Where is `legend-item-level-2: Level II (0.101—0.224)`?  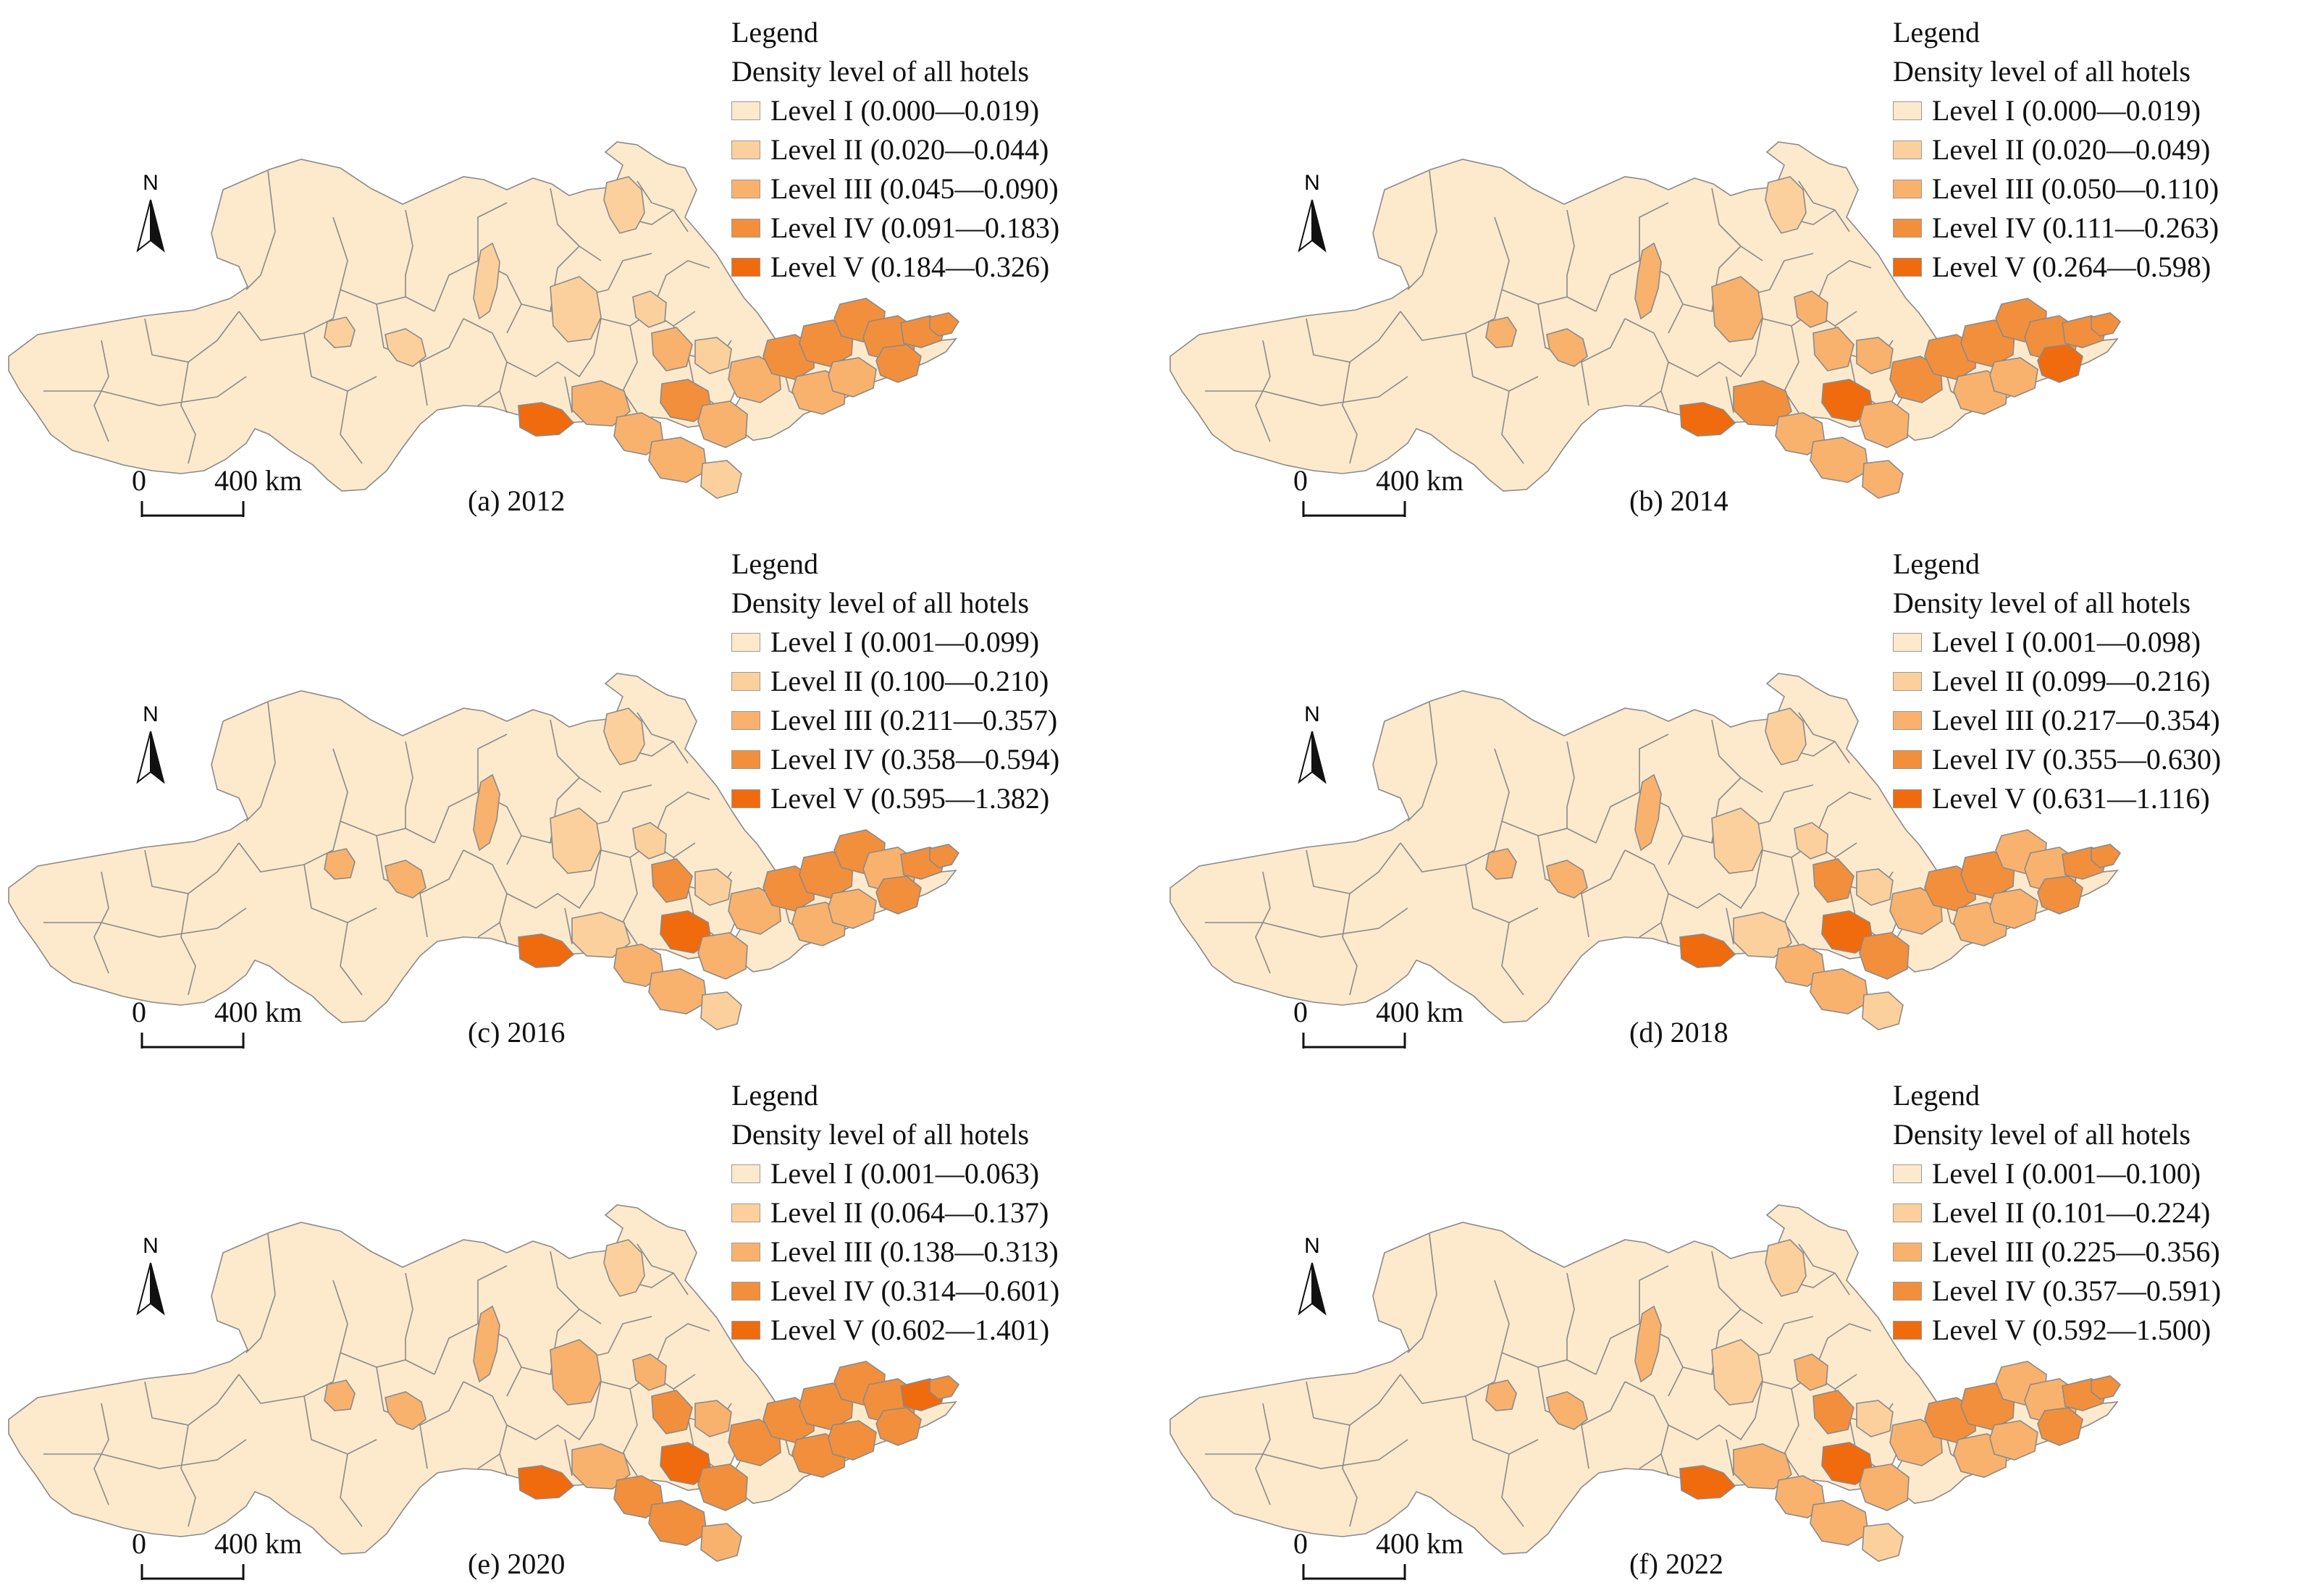
legend-item-level-2: Level II (0.101—0.224) is located at coordinates (2057, 1212).